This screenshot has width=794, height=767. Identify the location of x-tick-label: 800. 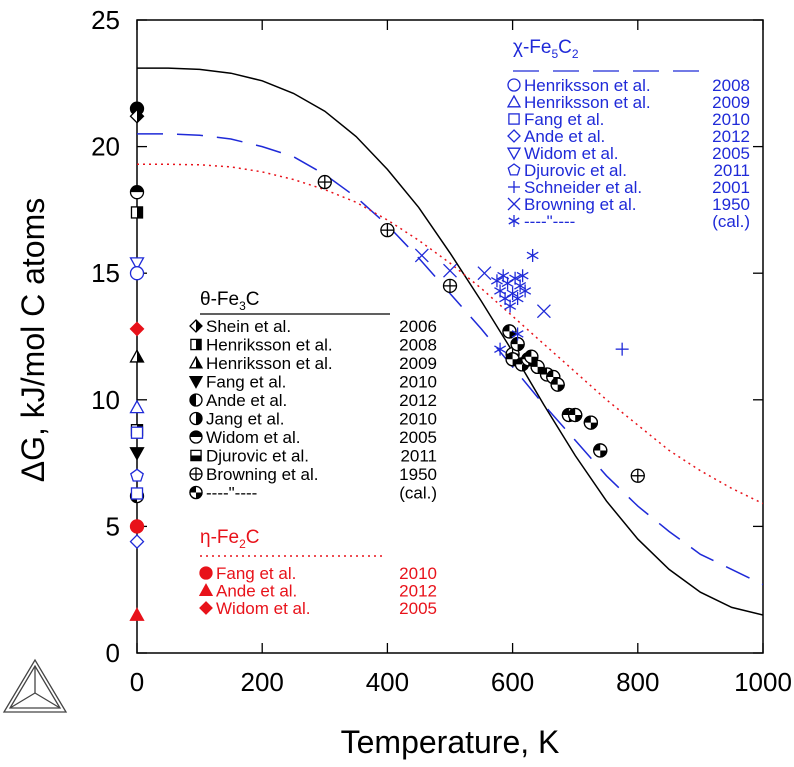
(637, 682).